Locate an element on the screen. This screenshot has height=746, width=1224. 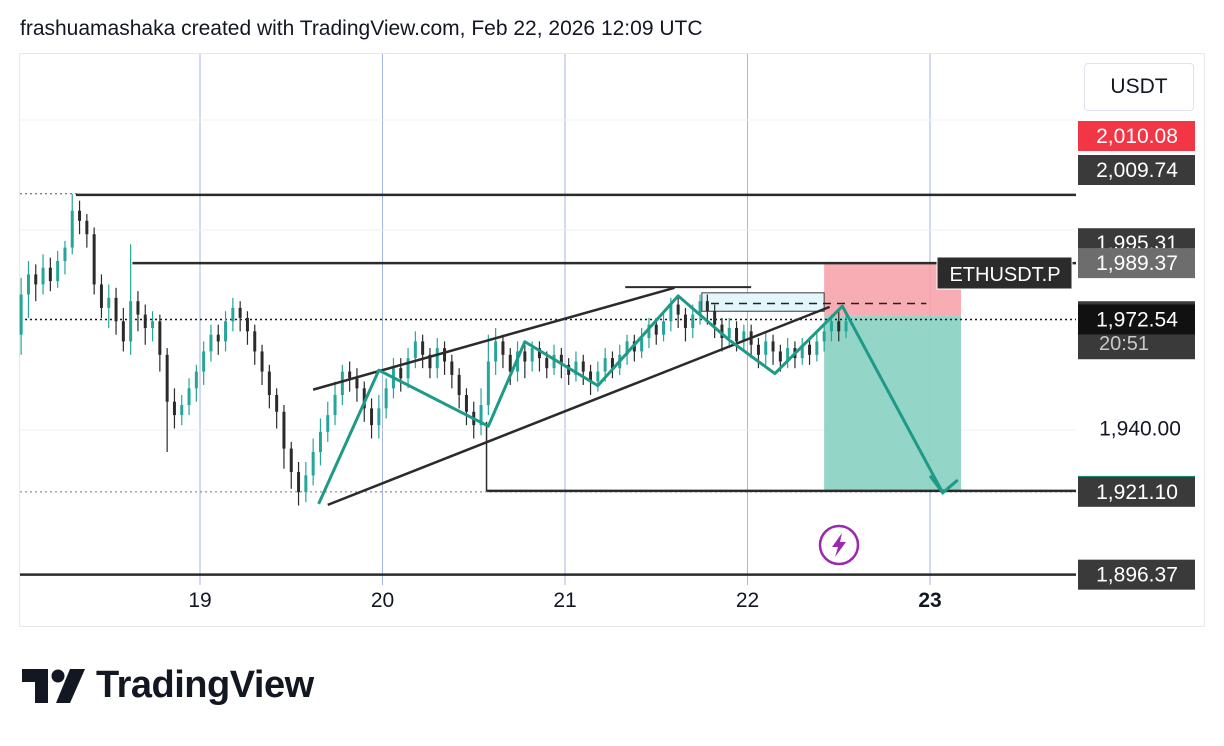
time-axis-tick: 21 is located at coordinates (564, 600).